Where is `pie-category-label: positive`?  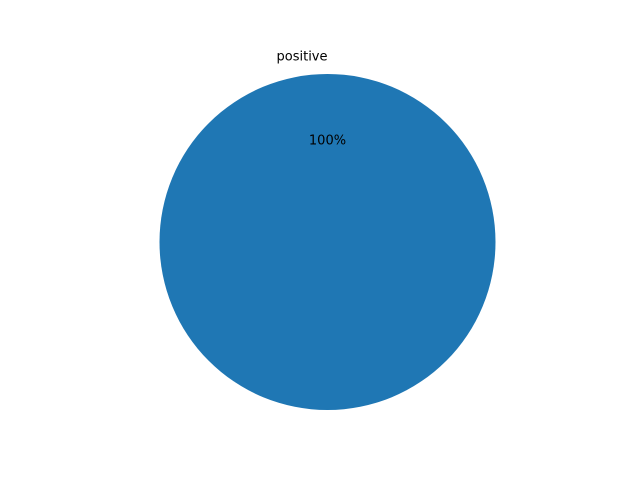 pie-category-label: positive is located at coordinates (302, 57).